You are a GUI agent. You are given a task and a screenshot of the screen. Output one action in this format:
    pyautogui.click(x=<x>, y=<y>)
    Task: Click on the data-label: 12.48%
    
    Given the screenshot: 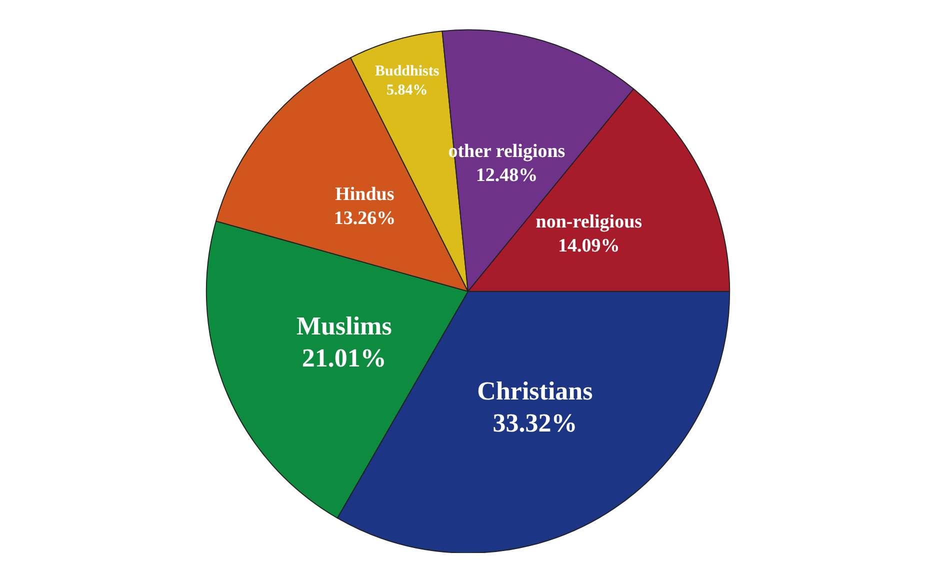 What is the action you would take?
    pyautogui.click(x=507, y=175)
    